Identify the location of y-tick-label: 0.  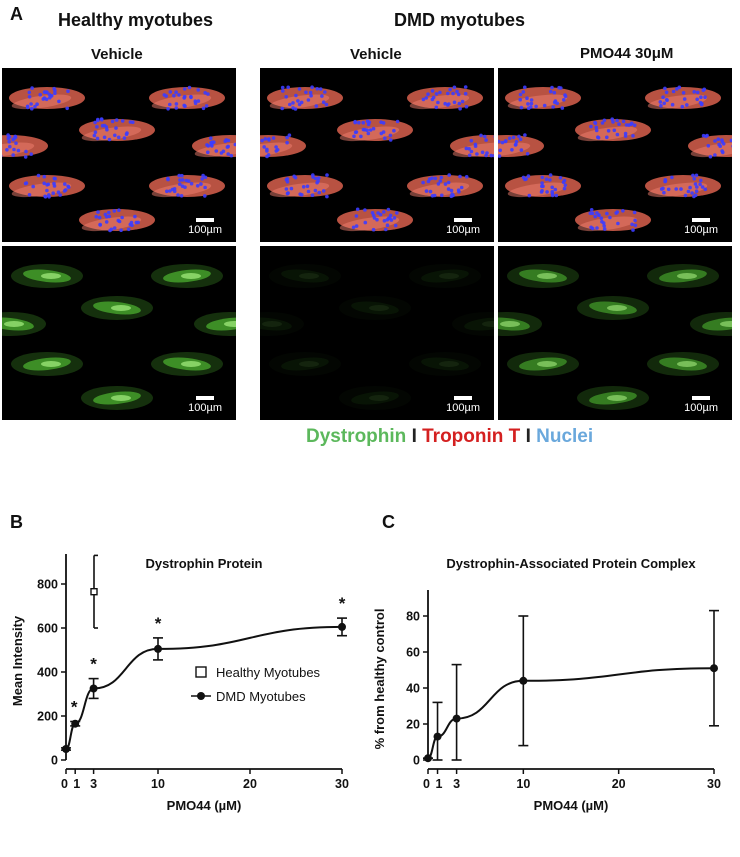
(54, 761).